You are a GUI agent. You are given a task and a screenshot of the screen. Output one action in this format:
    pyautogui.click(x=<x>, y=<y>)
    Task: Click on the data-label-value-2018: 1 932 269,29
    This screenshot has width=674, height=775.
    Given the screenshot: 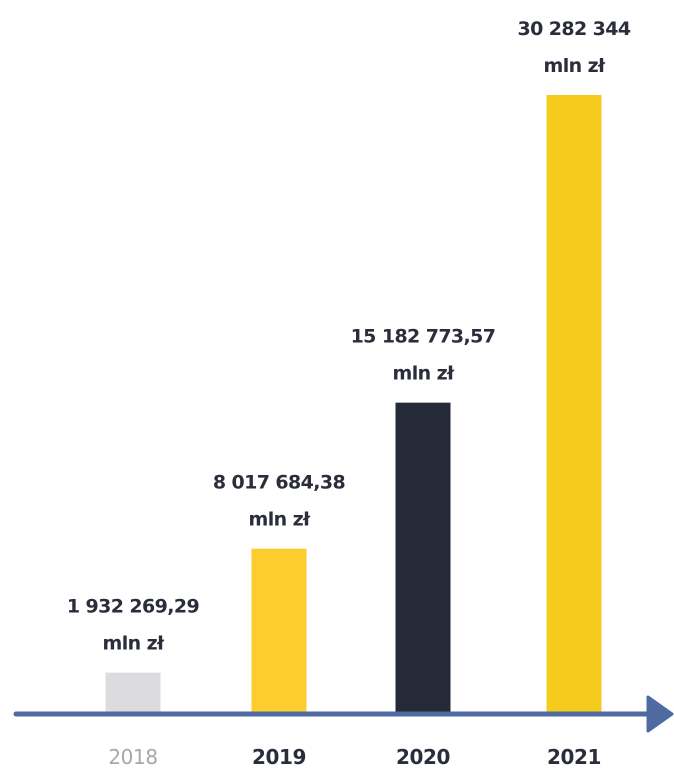 What is the action you would take?
    pyautogui.click(x=133, y=607)
    